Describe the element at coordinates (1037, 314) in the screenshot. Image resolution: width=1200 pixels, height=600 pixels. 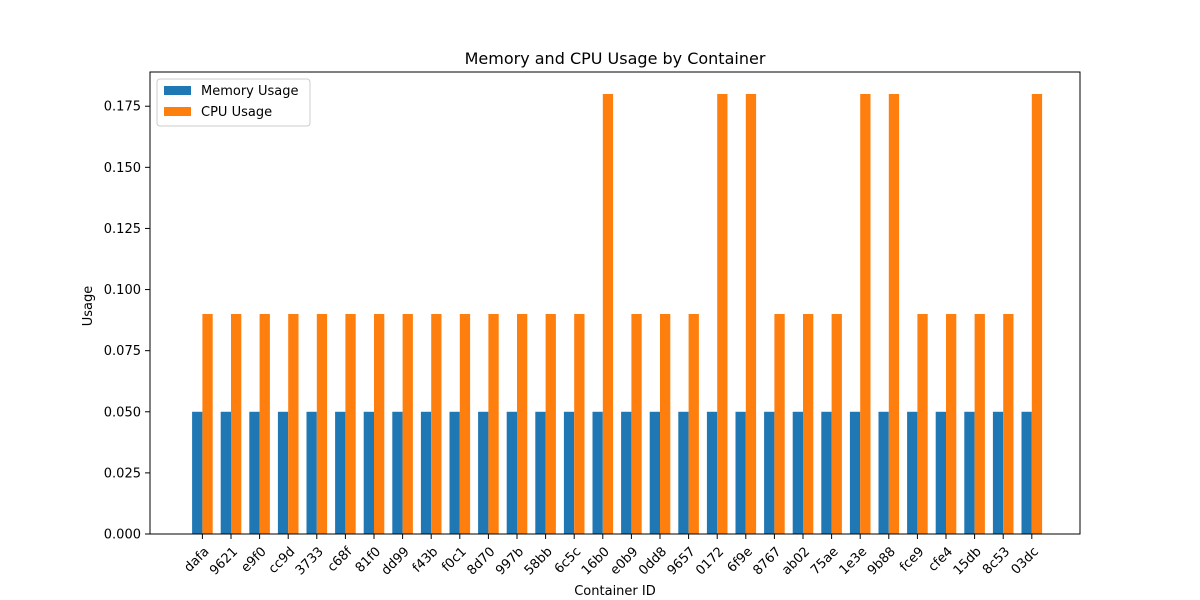
I see `cpu-usage-bar-03dc` at that location.